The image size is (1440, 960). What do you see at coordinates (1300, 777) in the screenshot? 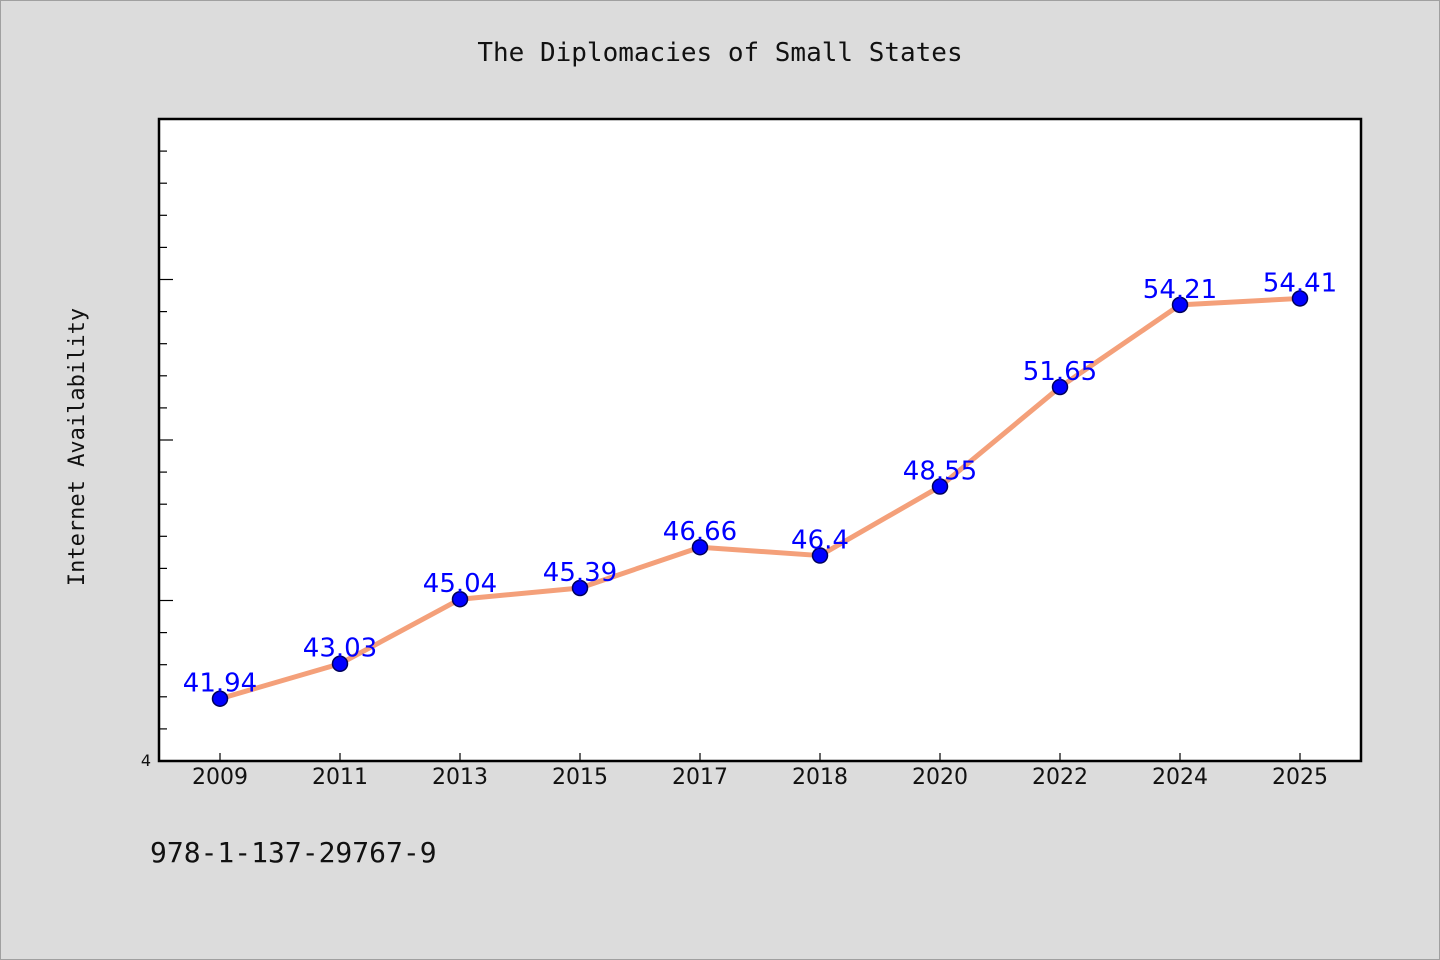
I see `x-tick-label: 2025` at bounding box center [1300, 777].